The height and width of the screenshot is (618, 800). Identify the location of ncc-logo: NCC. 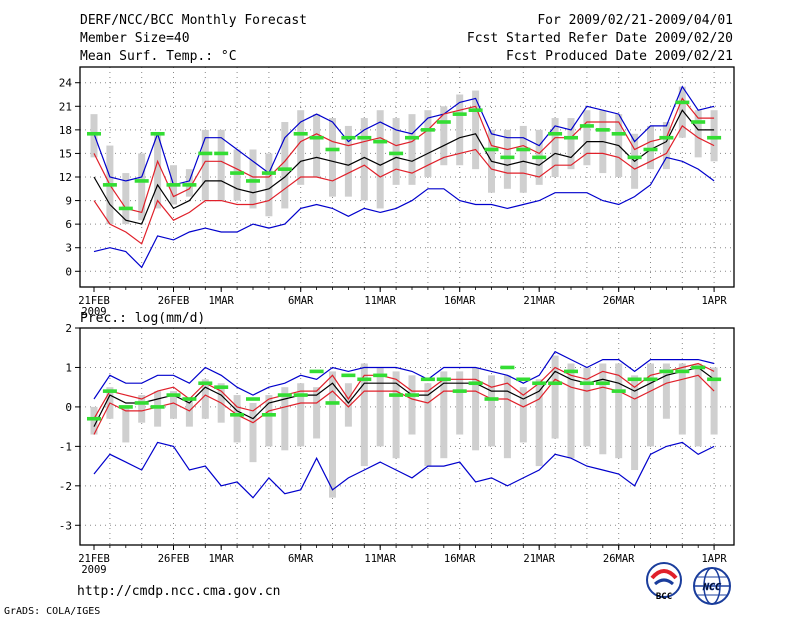
(712, 586).